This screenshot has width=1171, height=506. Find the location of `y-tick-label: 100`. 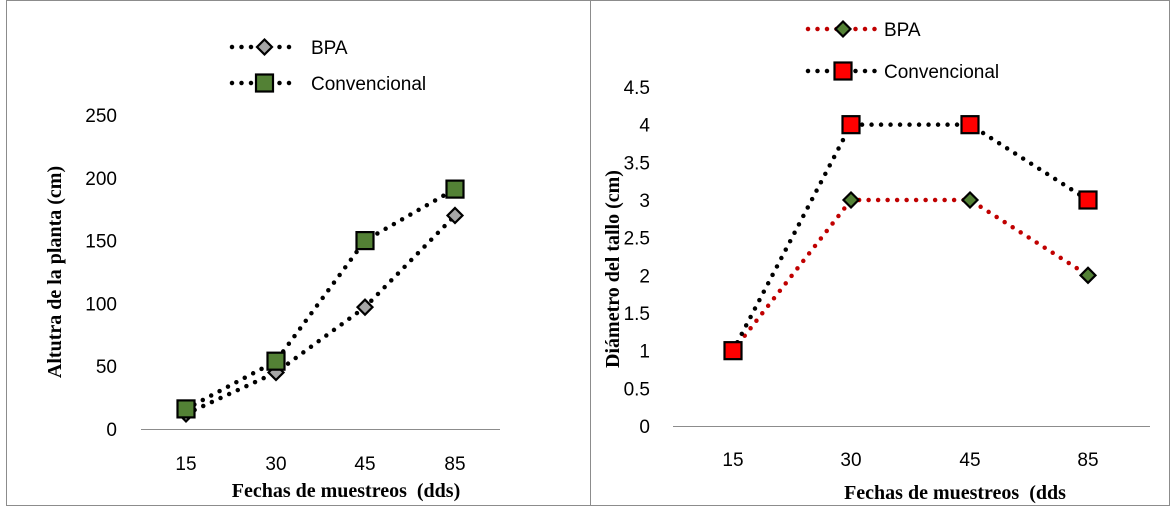

y-tick-label: 100 is located at coordinates (101, 304).